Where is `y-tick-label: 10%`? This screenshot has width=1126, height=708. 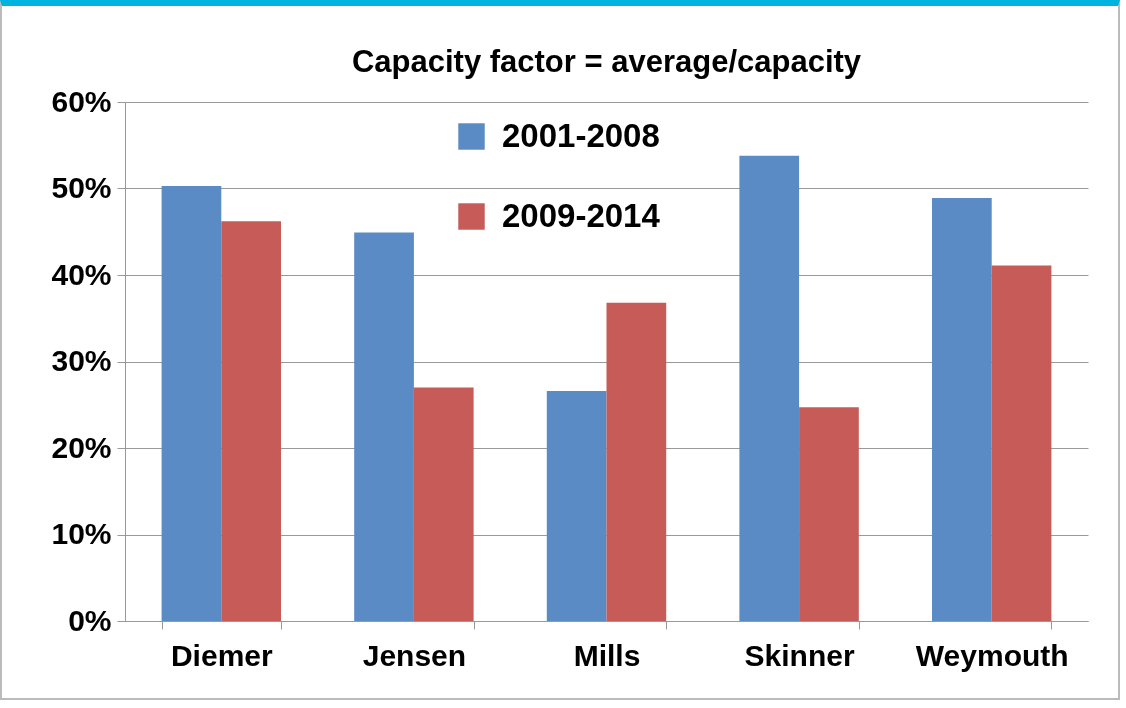
y-tick-label: 10% is located at coordinates (81, 533).